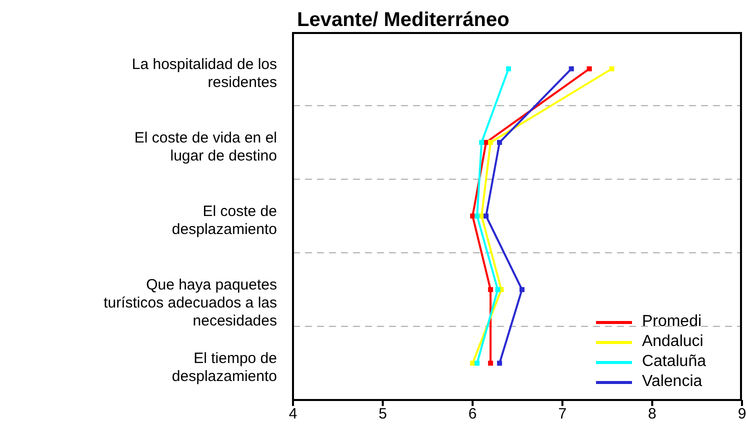 This screenshot has width=746, height=432. I want to click on y-tick-label: La hospitalidad de los residentes, so click(204, 73).